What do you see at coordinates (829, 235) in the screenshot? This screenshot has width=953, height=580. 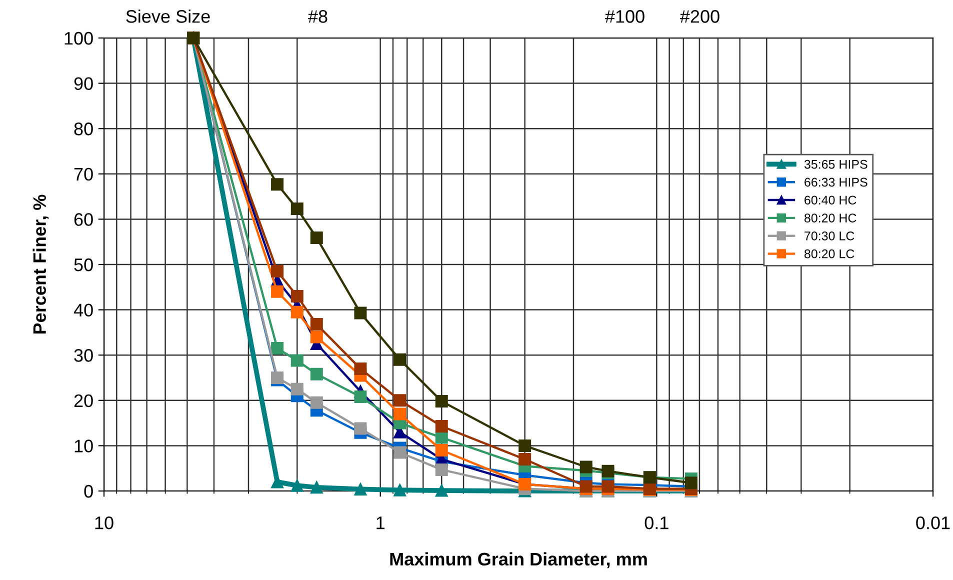 I see `legend-label: 70:30 LC` at bounding box center [829, 235].